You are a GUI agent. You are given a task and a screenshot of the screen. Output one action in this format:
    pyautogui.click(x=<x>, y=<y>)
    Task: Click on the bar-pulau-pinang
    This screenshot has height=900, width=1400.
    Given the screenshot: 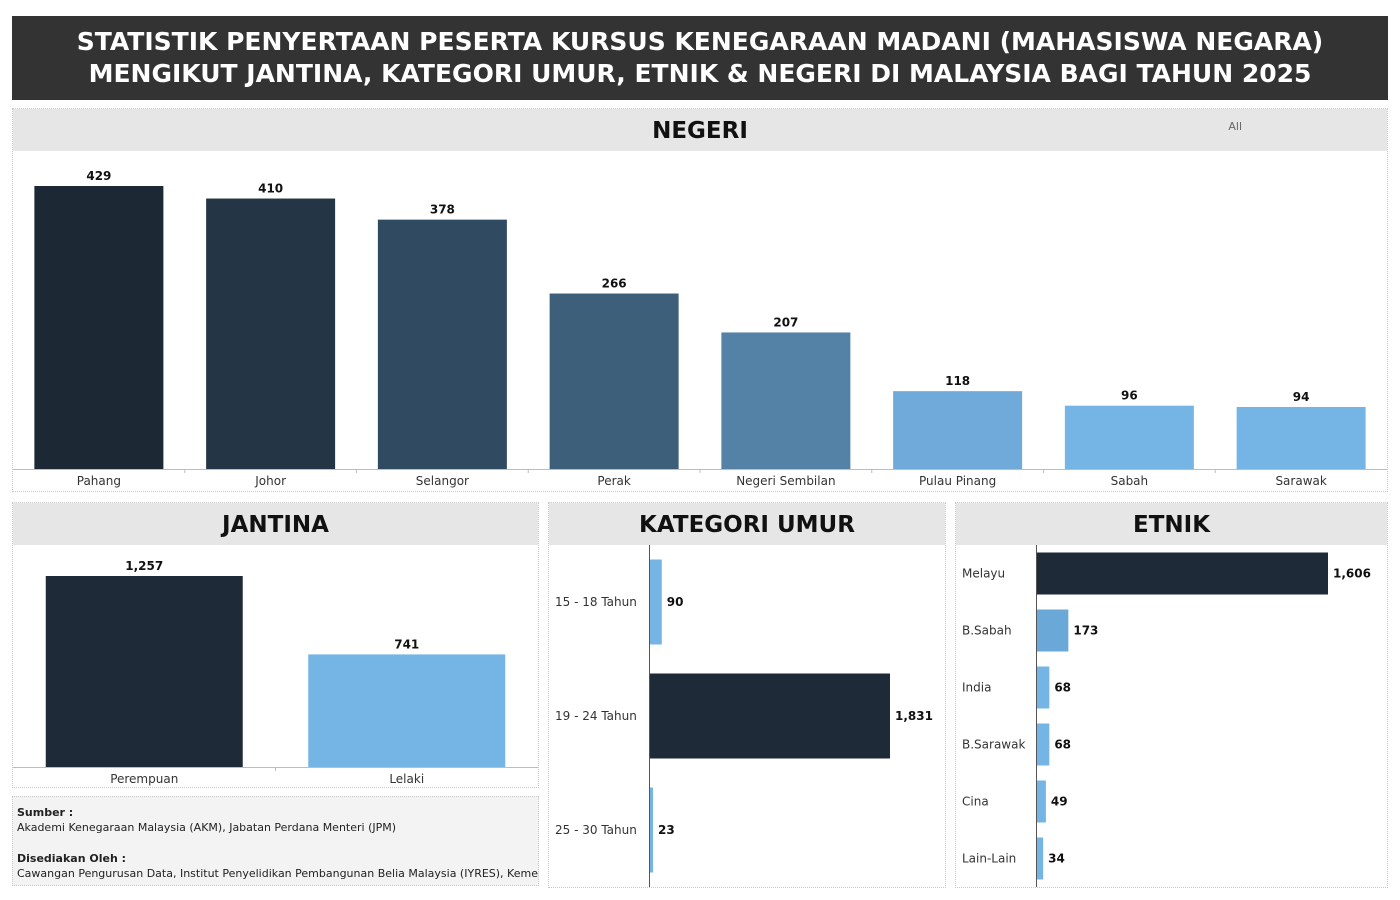 What is the action you would take?
    pyautogui.click(x=958, y=430)
    